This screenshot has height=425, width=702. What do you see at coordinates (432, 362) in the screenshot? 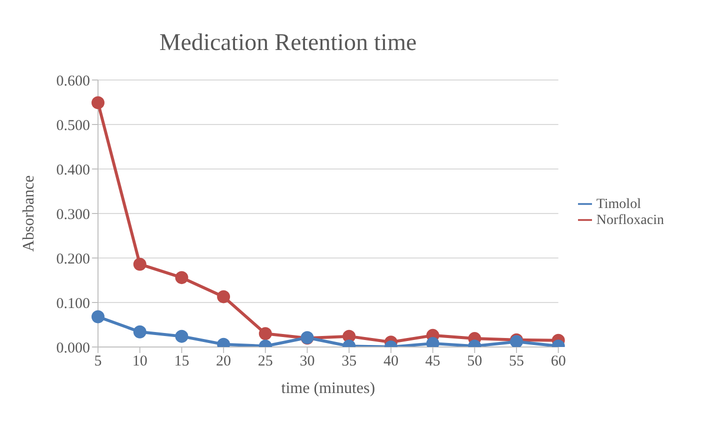
I see `x-tick-label: 45` at bounding box center [432, 362].